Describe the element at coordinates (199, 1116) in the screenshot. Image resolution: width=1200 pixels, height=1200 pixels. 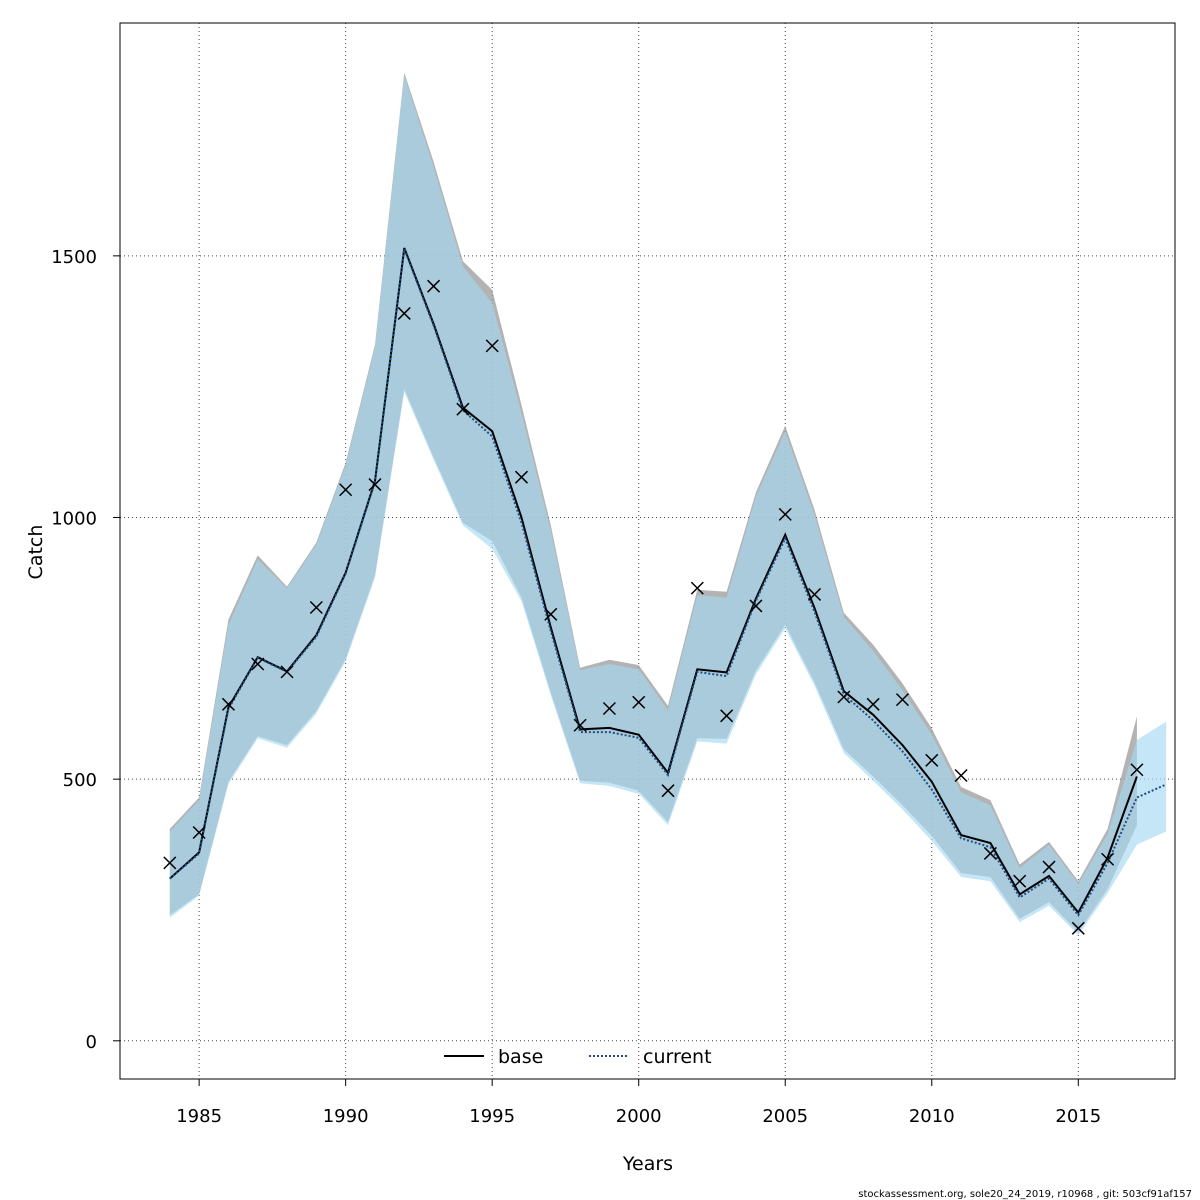
I see `x-tick-label: 1985` at that location.